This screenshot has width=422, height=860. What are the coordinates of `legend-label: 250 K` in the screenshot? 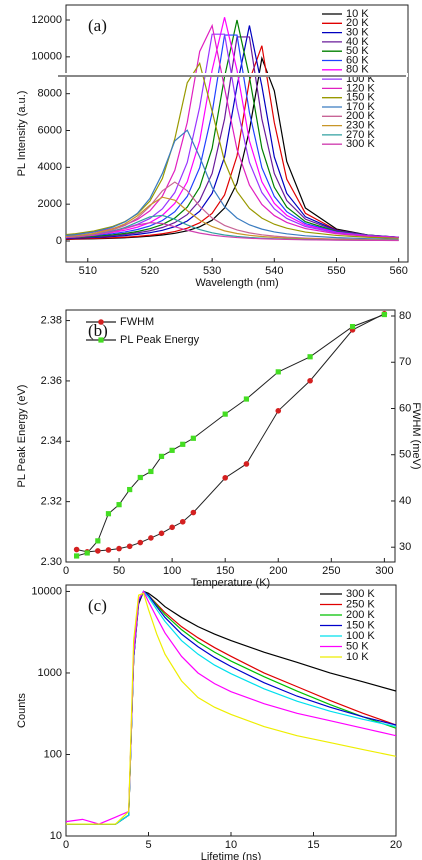 It's located at (360, 604).